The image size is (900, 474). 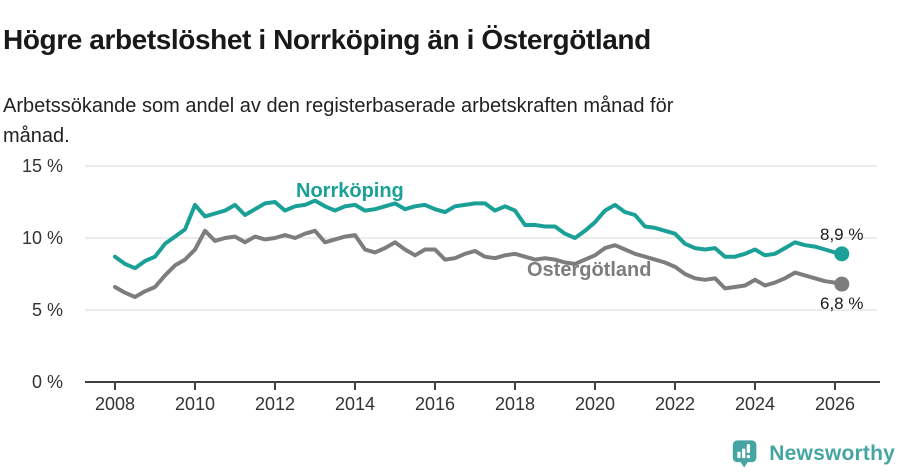 What do you see at coordinates (755, 404) in the screenshot?
I see `x-tick-label: 2024` at bounding box center [755, 404].